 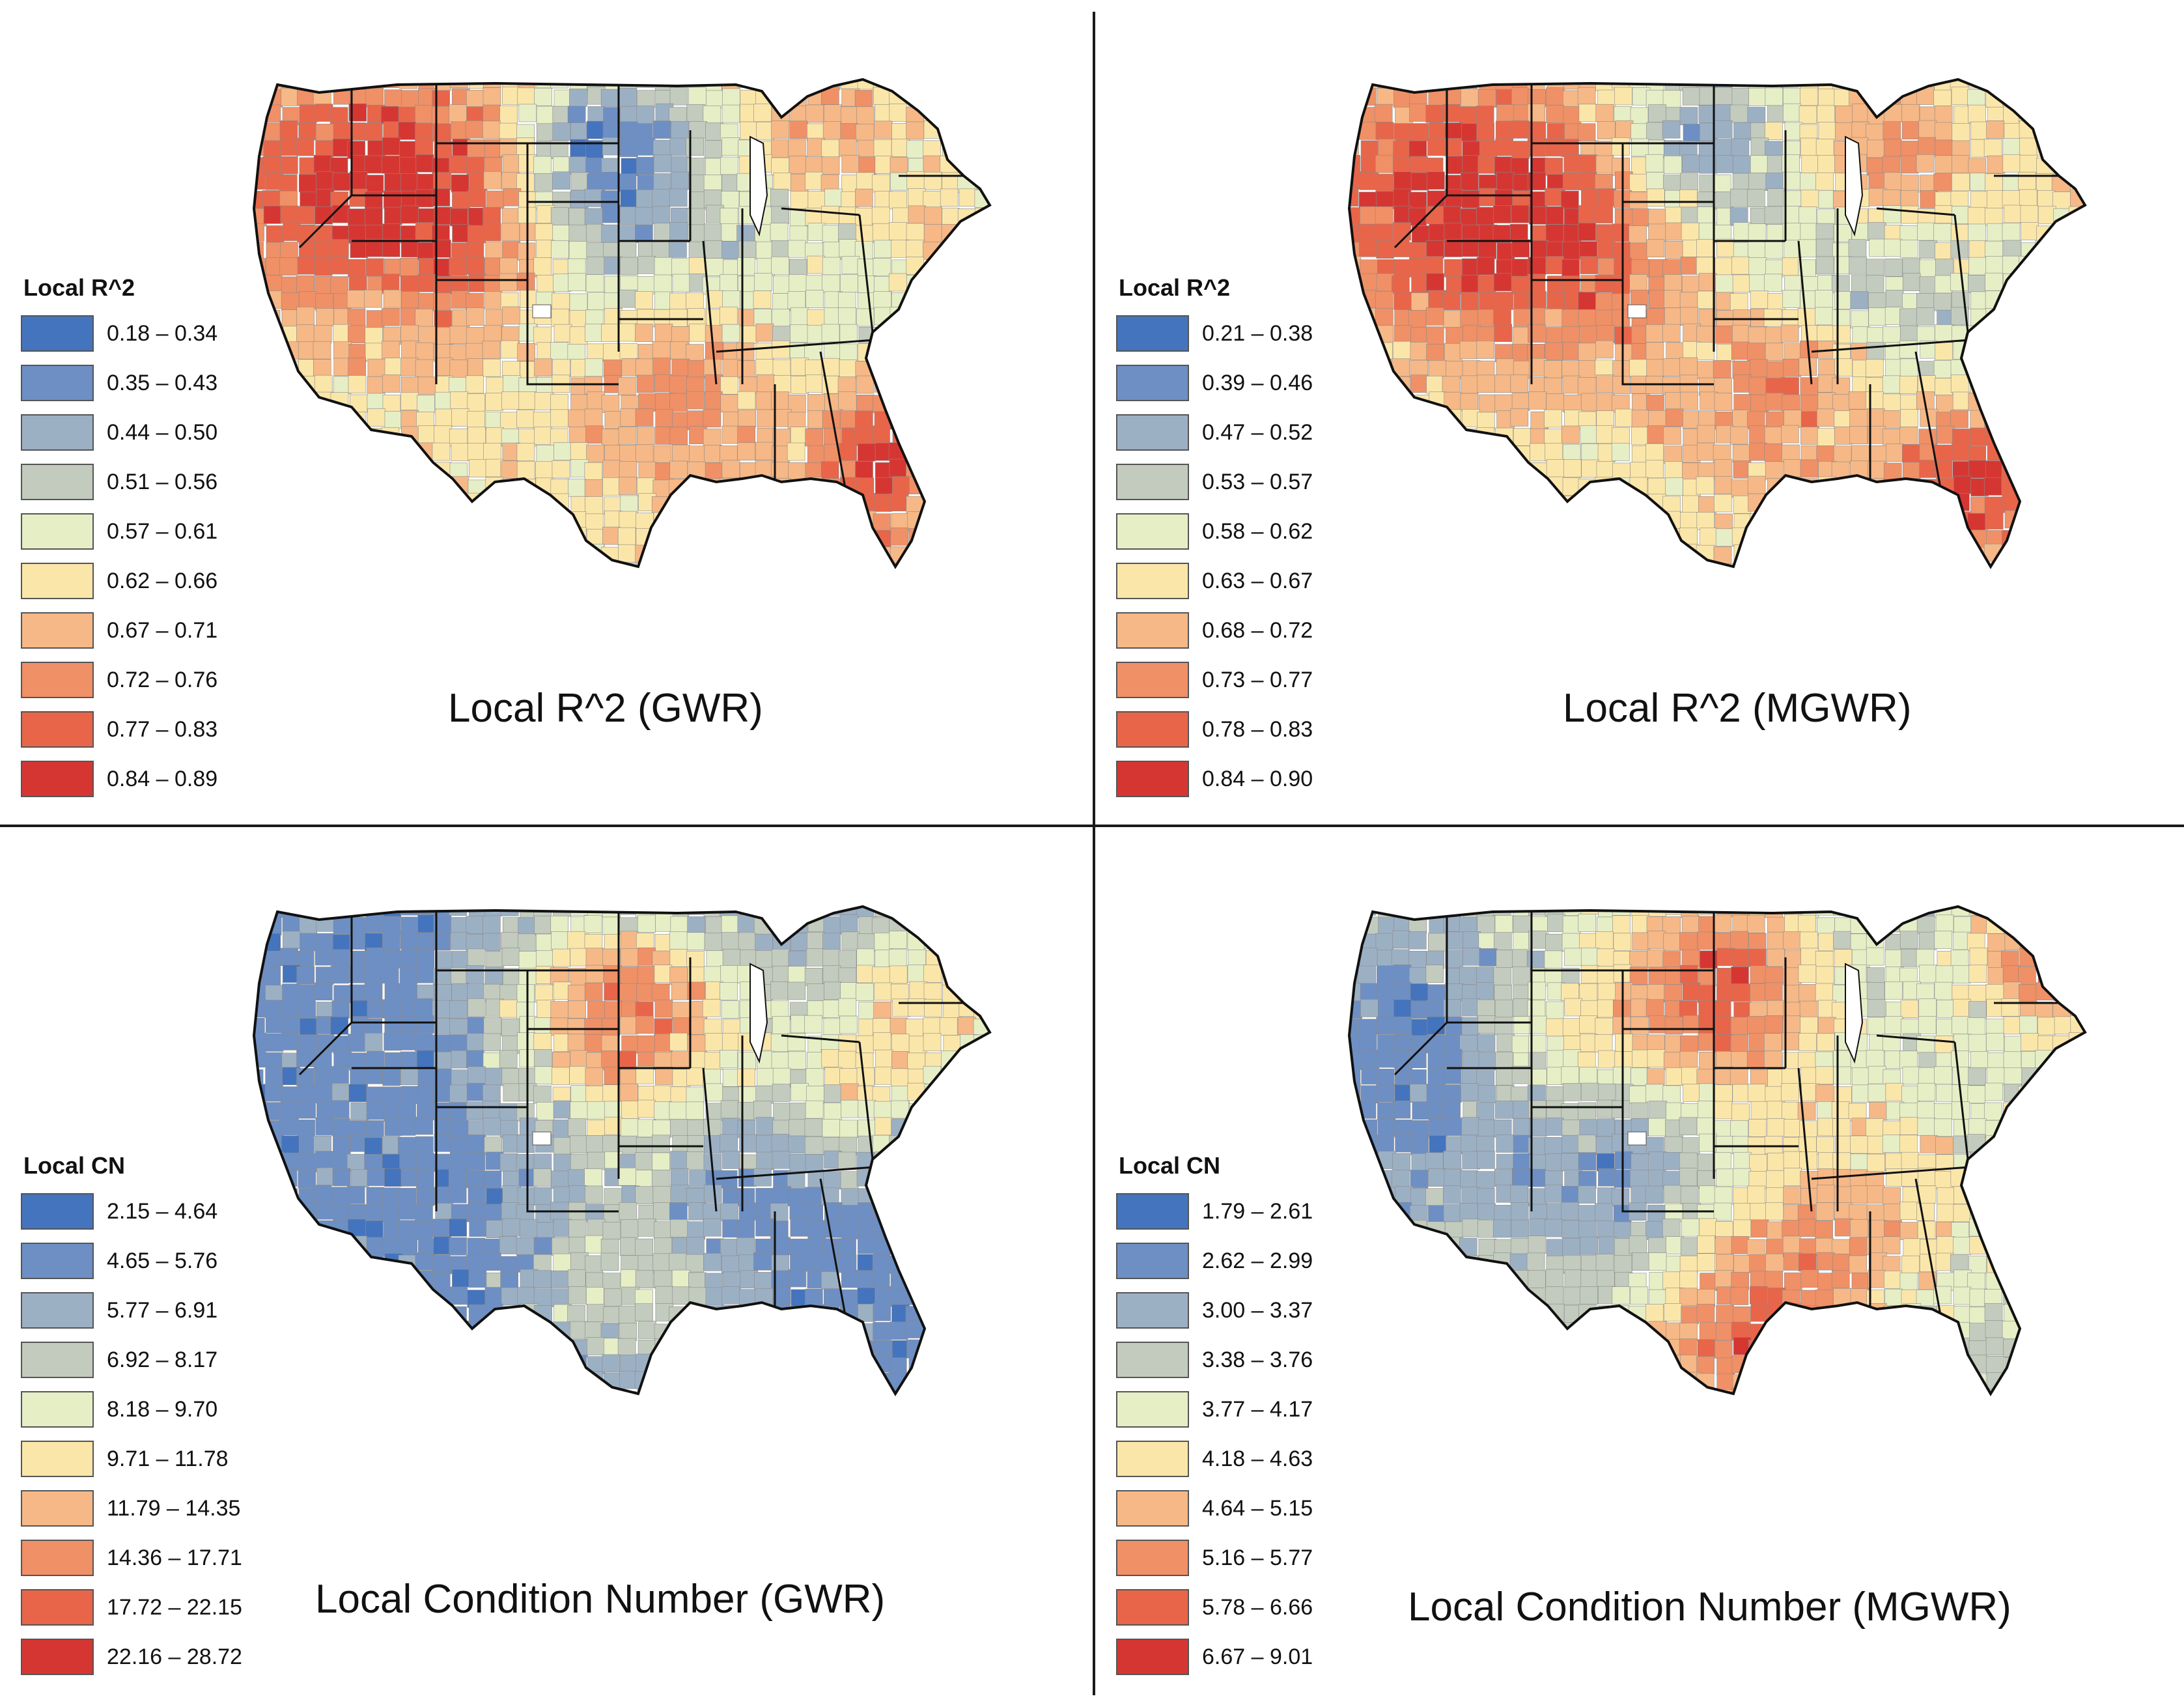 What do you see at coordinates (573, 333) in the screenshot?
I see `state-border` at bounding box center [573, 333].